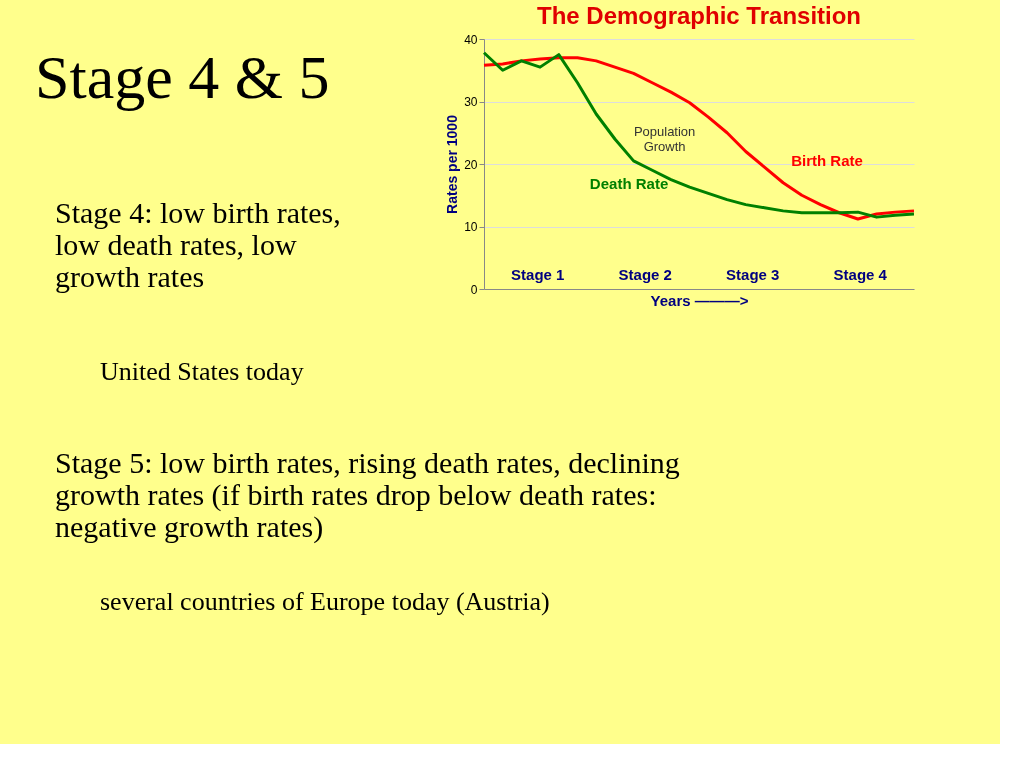 The width and height of the screenshot is (1024, 768). What do you see at coordinates (699, 15) in the screenshot?
I see `chart-title: The Demographic Transition` at bounding box center [699, 15].